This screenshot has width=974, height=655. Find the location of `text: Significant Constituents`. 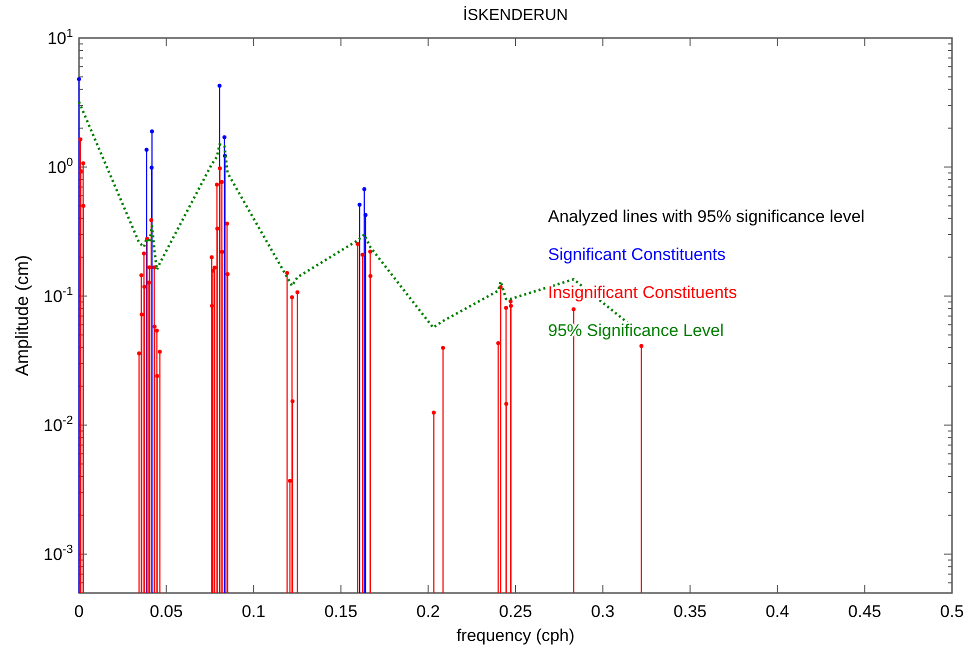

text: Significant Constituents is located at coordinates (637, 254).